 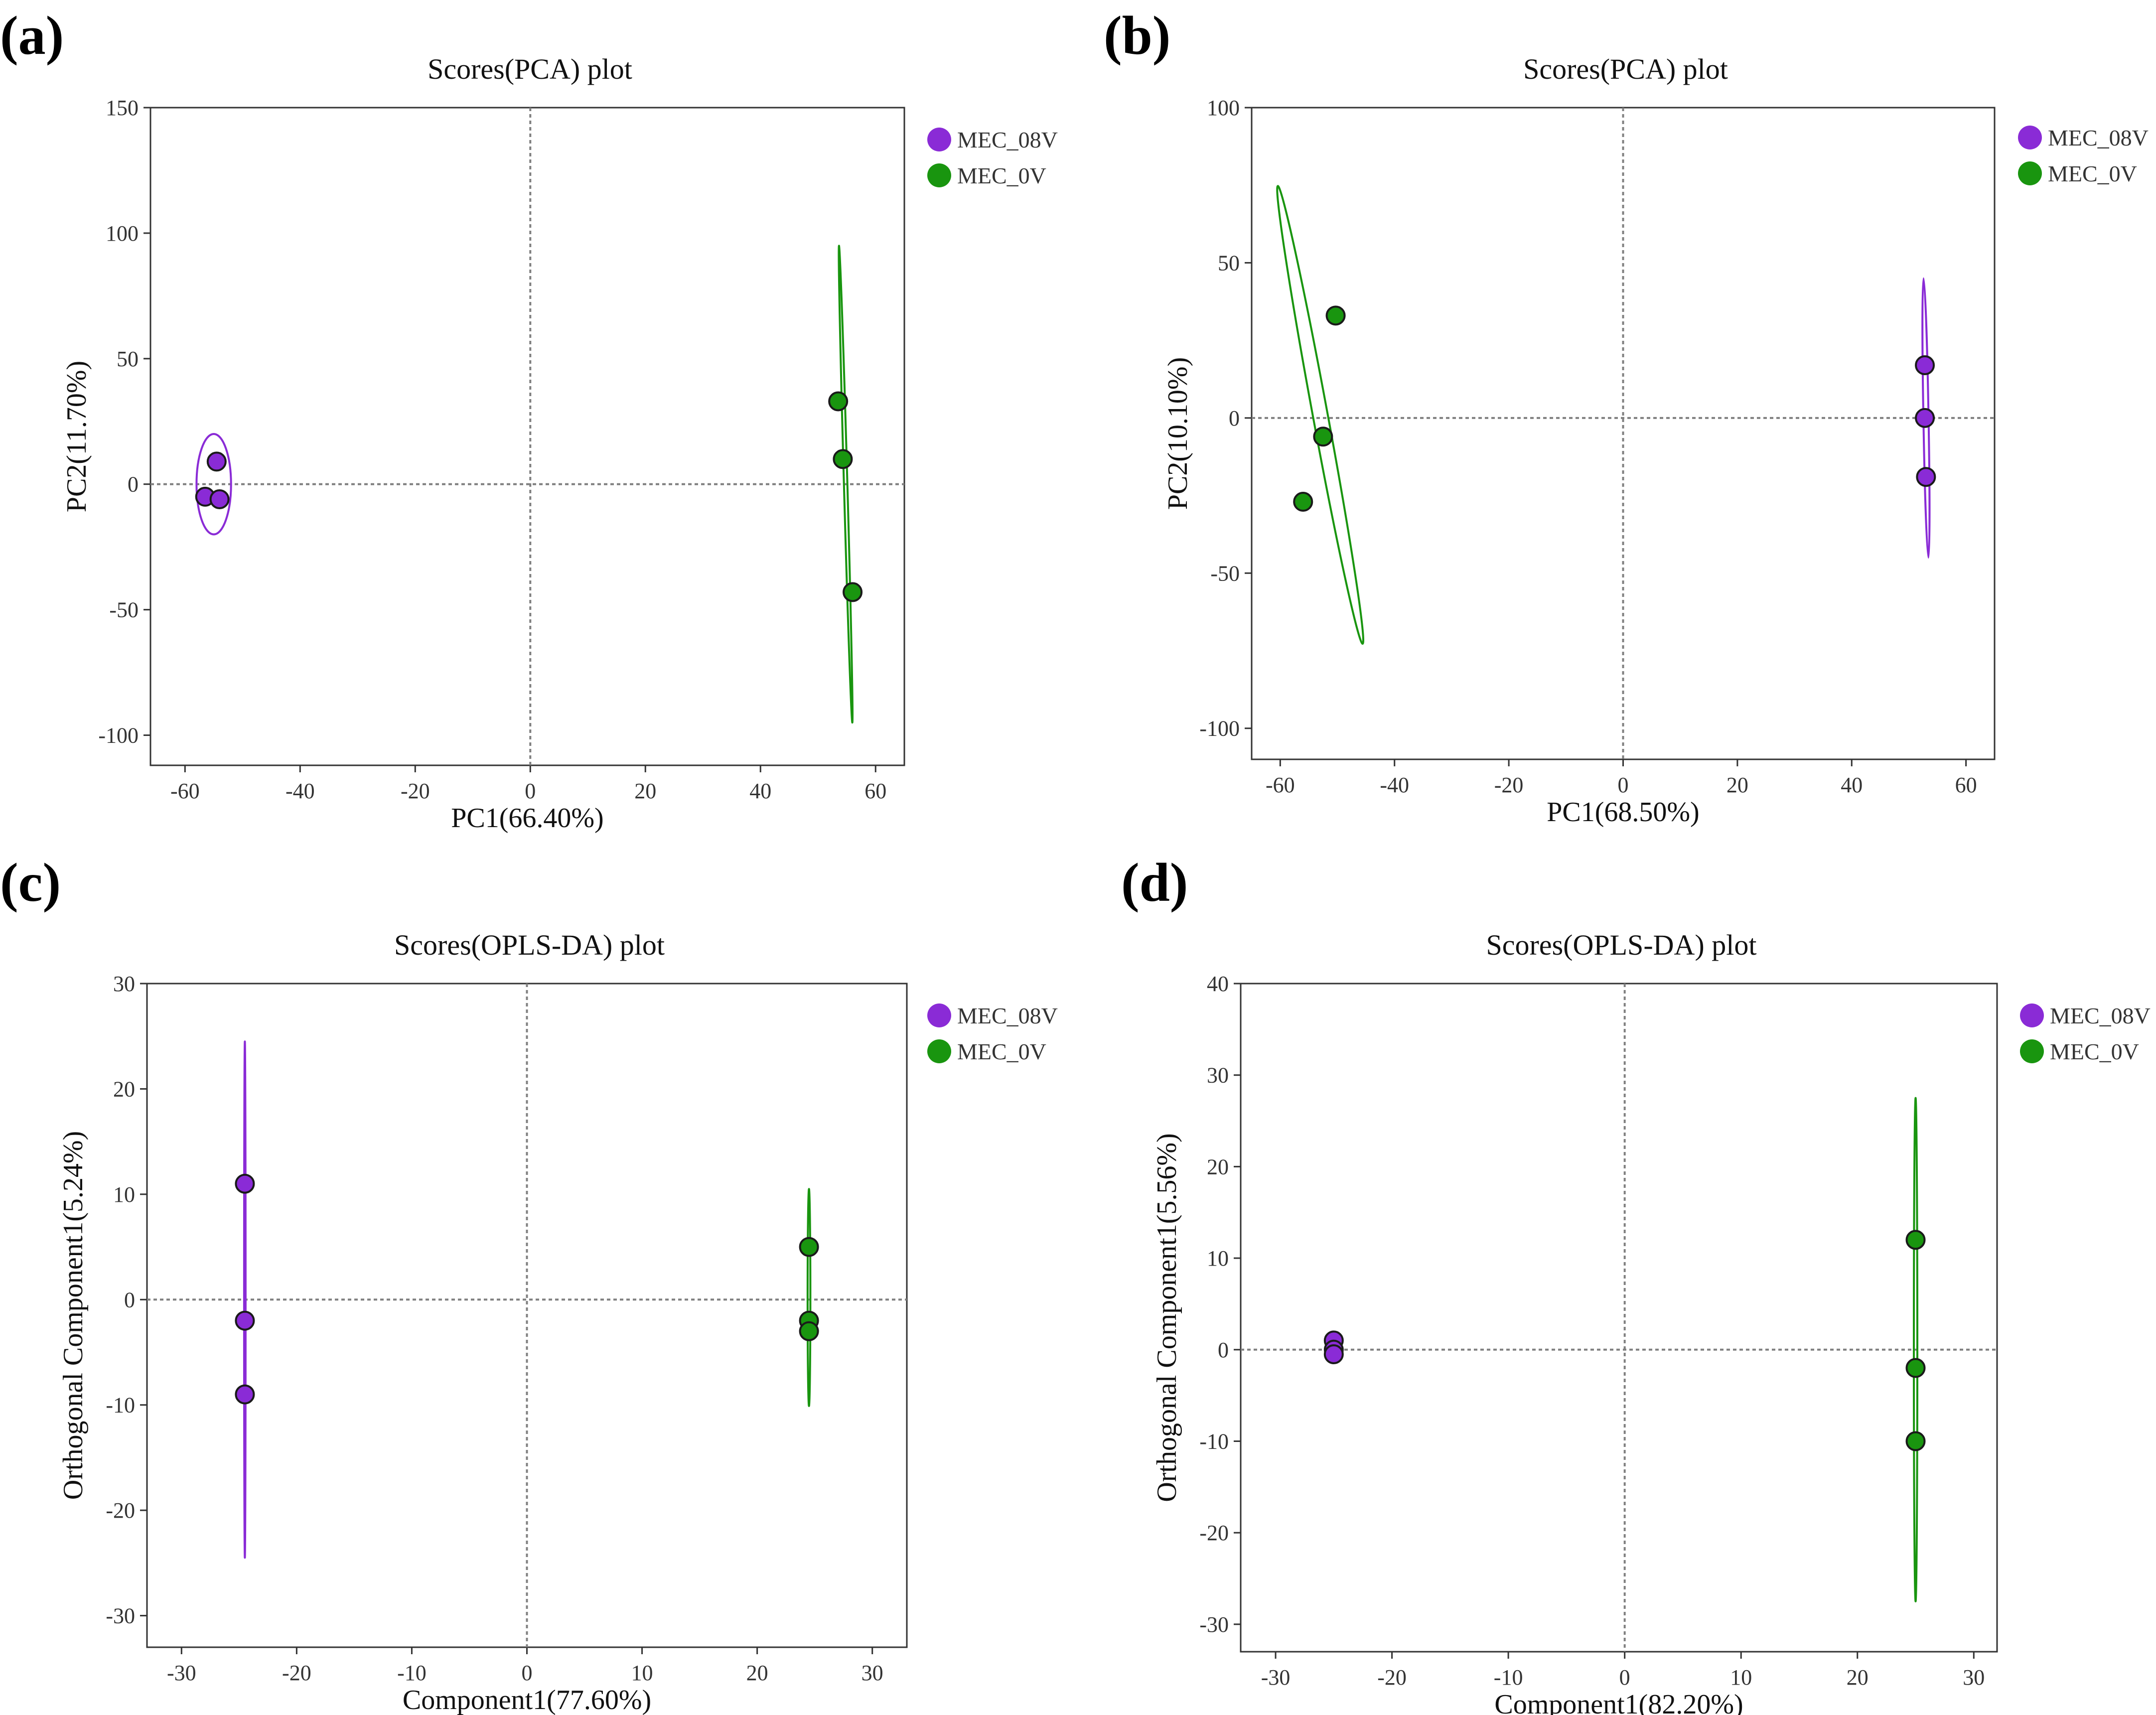 I want to click on confidence-ellipse-mec-08v, so click(x=245, y=1300).